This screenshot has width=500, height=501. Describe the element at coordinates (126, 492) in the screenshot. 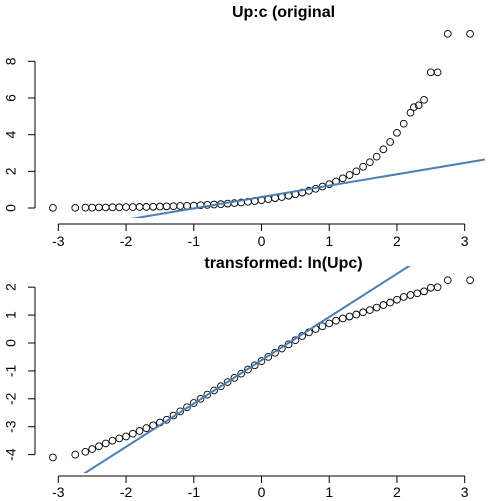

I see `x-tick-label: -2` at that location.